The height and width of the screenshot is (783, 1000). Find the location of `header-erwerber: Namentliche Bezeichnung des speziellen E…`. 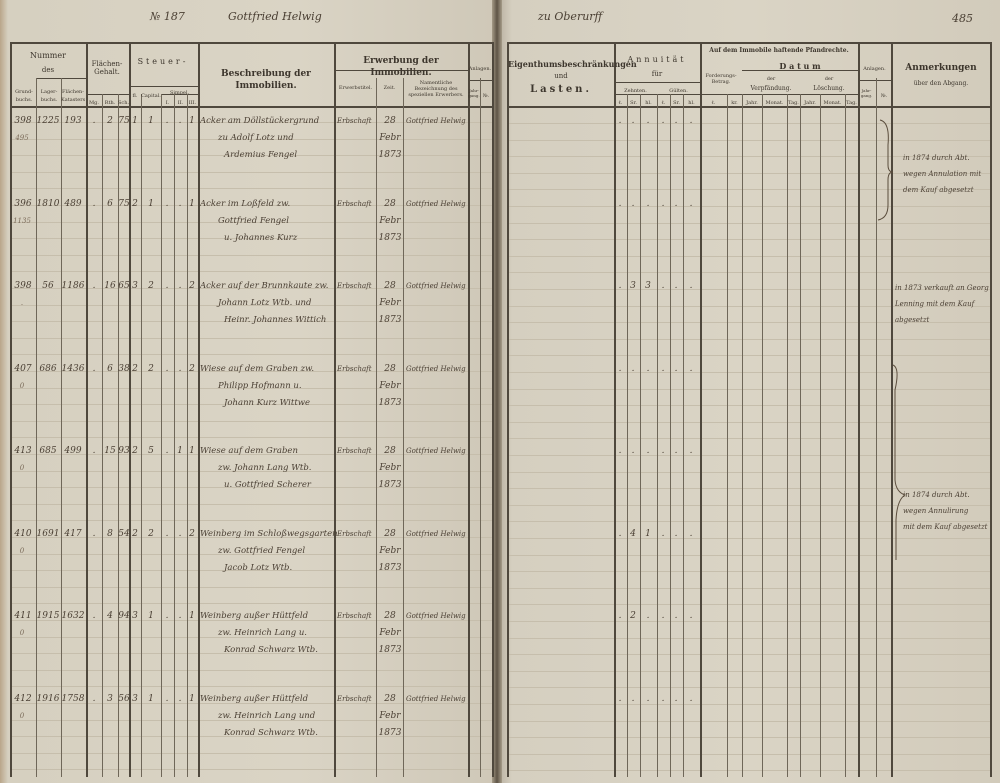

header-erwerber: Namentliche Bezeichnung des speziellen E… is located at coordinates (436, 89).